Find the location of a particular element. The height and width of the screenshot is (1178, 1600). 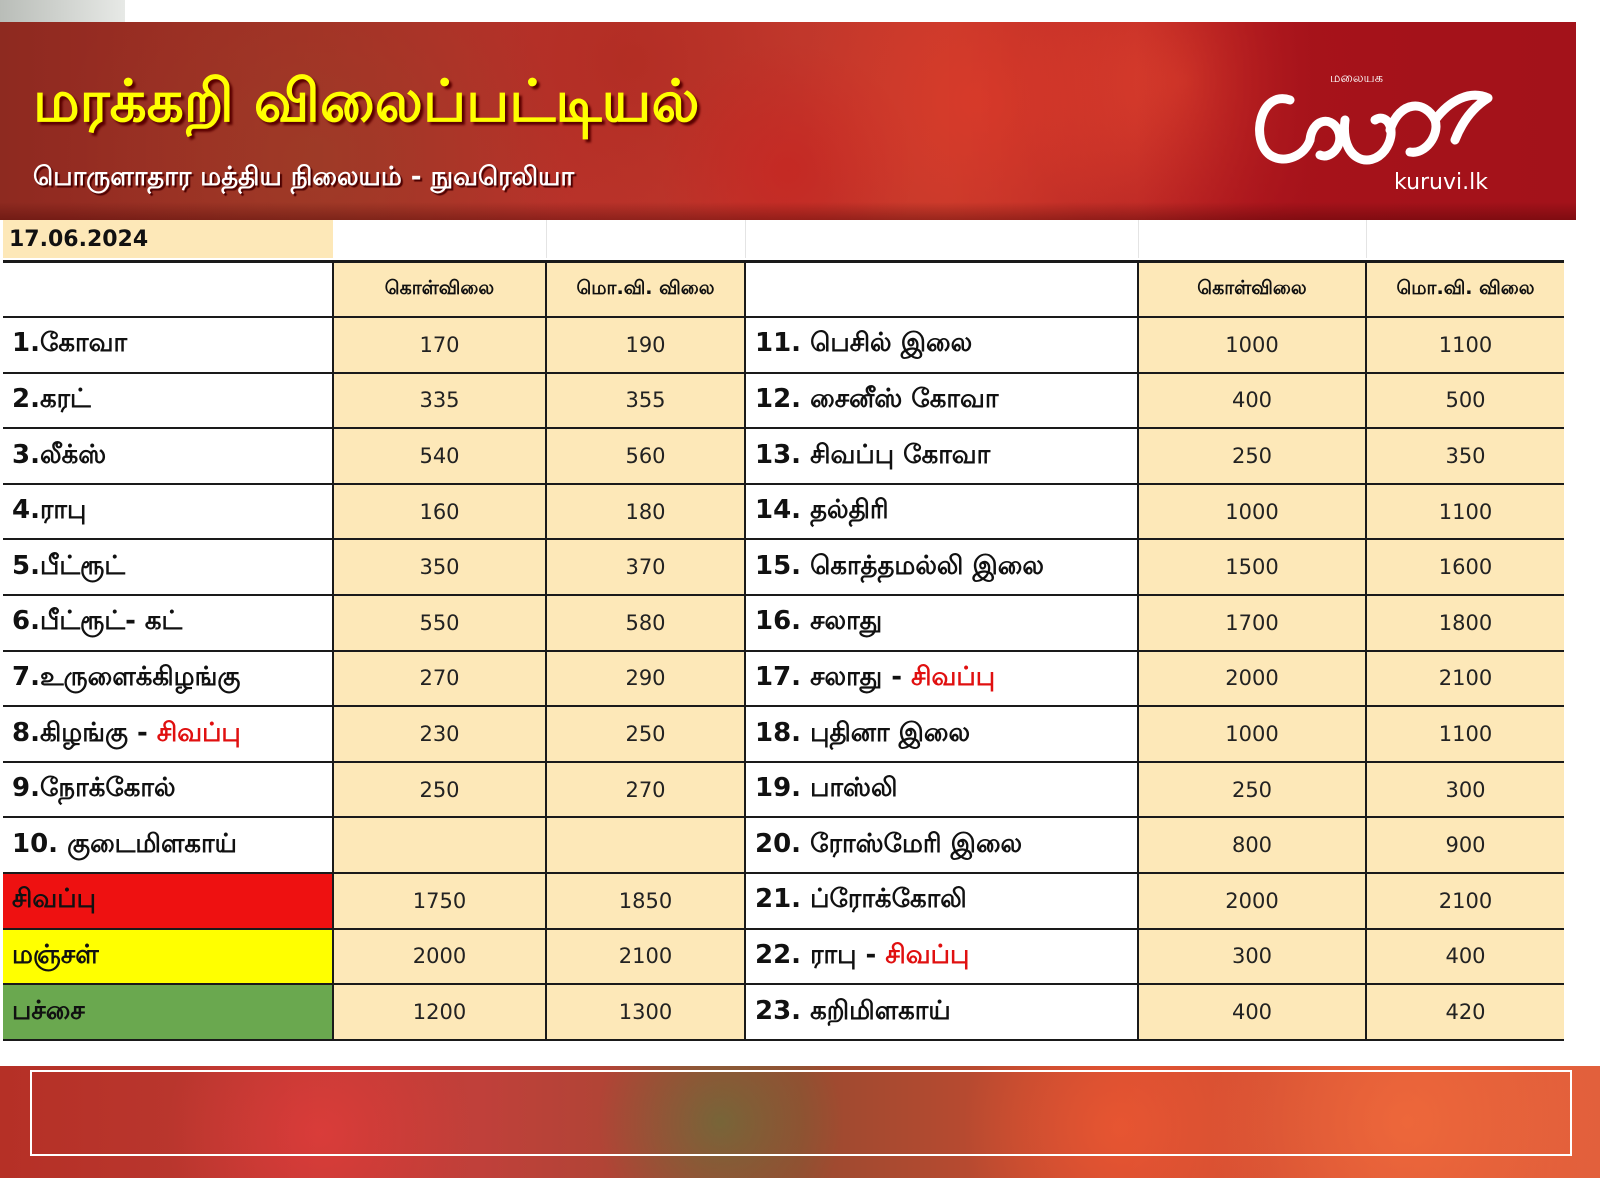

item-name-cell: 3.லீக்ஸ் is located at coordinates (168, 456).